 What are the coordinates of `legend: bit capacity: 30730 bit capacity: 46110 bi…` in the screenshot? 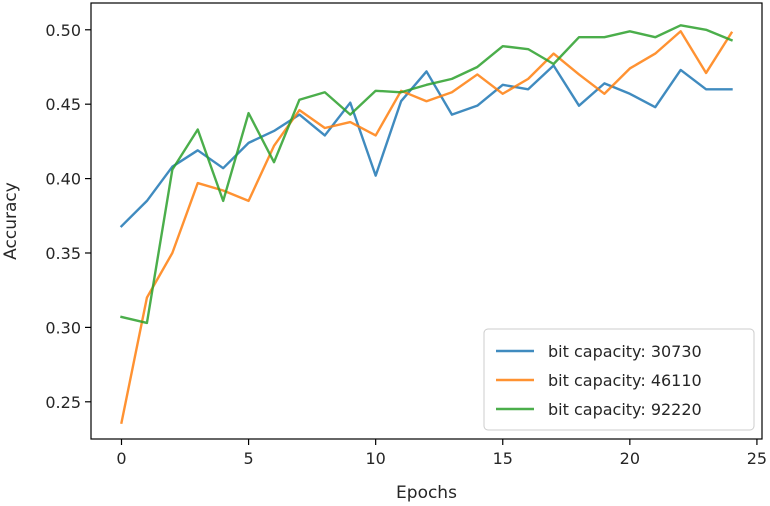 It's located at (619, 379).